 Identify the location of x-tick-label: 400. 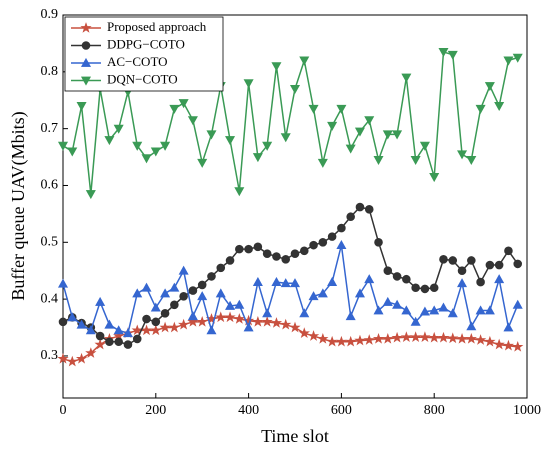
(248, 410).